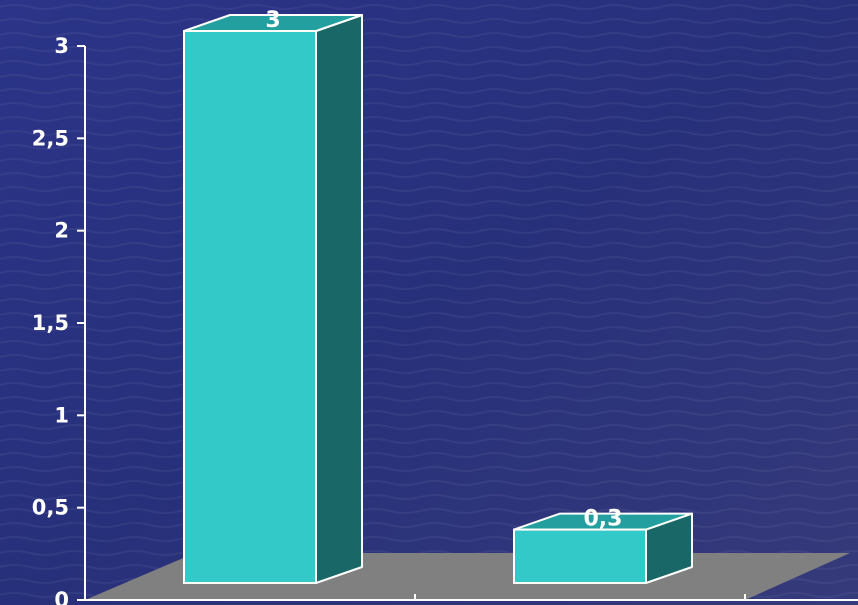 The image size is (858, 605). Describe the element at coordinates (50, 323) in the screenshot. I see `y-tick-label: 1,5` at that location.